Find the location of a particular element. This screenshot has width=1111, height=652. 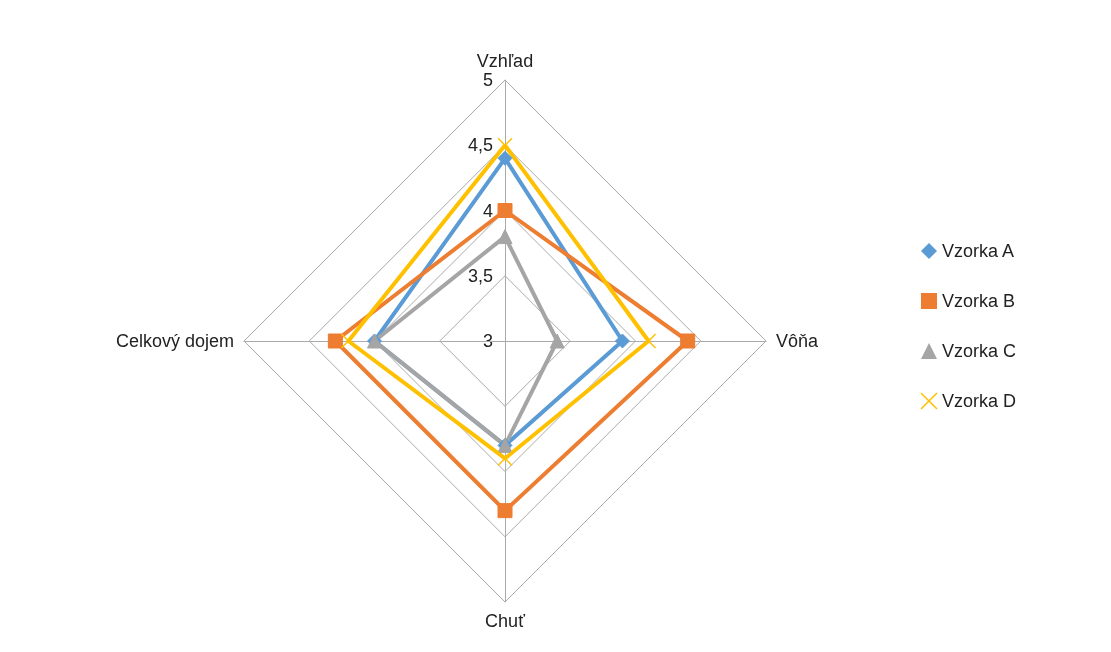

y-tick-label: 3 is located at coordinates (487, 341).